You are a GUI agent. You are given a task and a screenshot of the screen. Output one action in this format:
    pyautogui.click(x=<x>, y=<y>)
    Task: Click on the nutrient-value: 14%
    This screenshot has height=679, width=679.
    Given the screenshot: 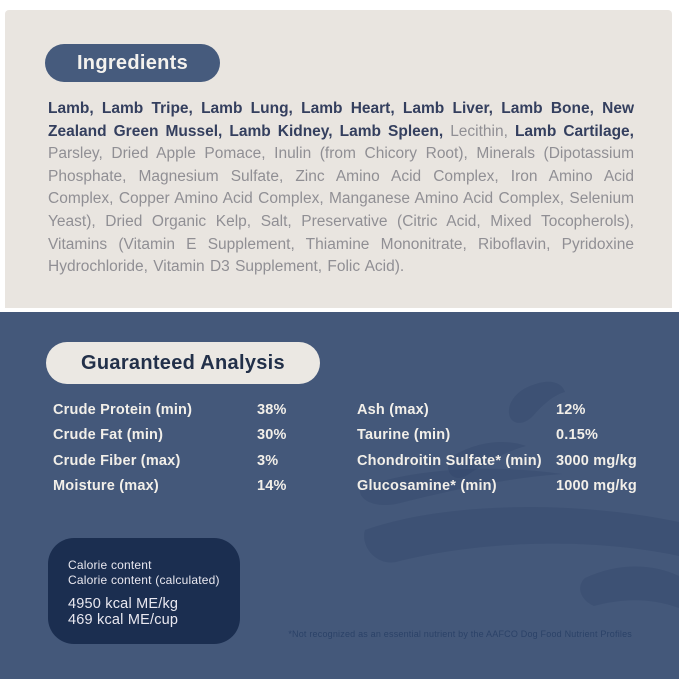 What is the action you would take?
    pyautogui.click(x=272, y=486)
    